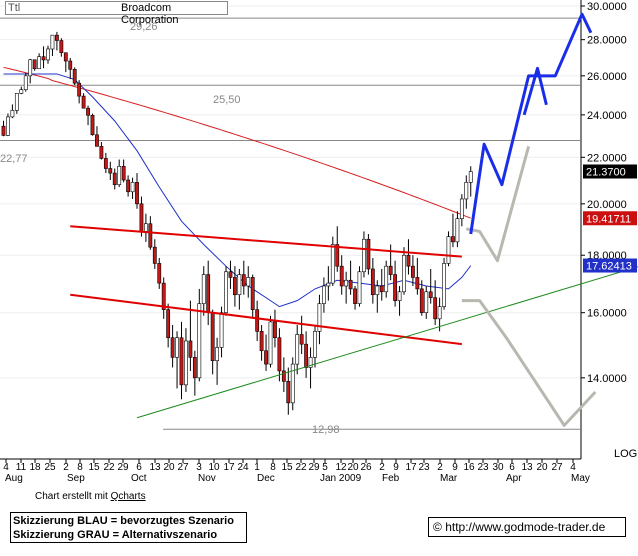  What do you see at coordinates (144, 27) in the screenshot?
I see `level-label: 29,26` at bounding box center [144, 27].